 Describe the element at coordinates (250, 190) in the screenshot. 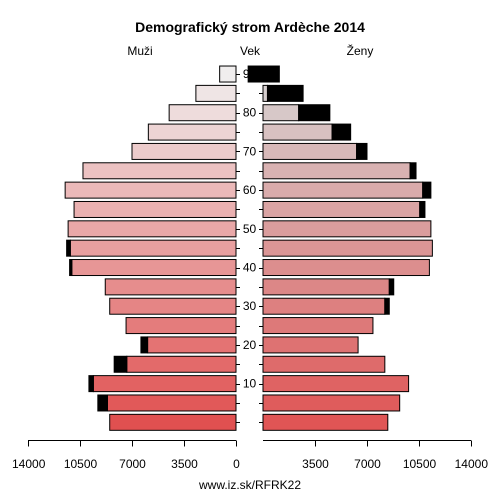

I see `age-tick-label: 60` at that location.